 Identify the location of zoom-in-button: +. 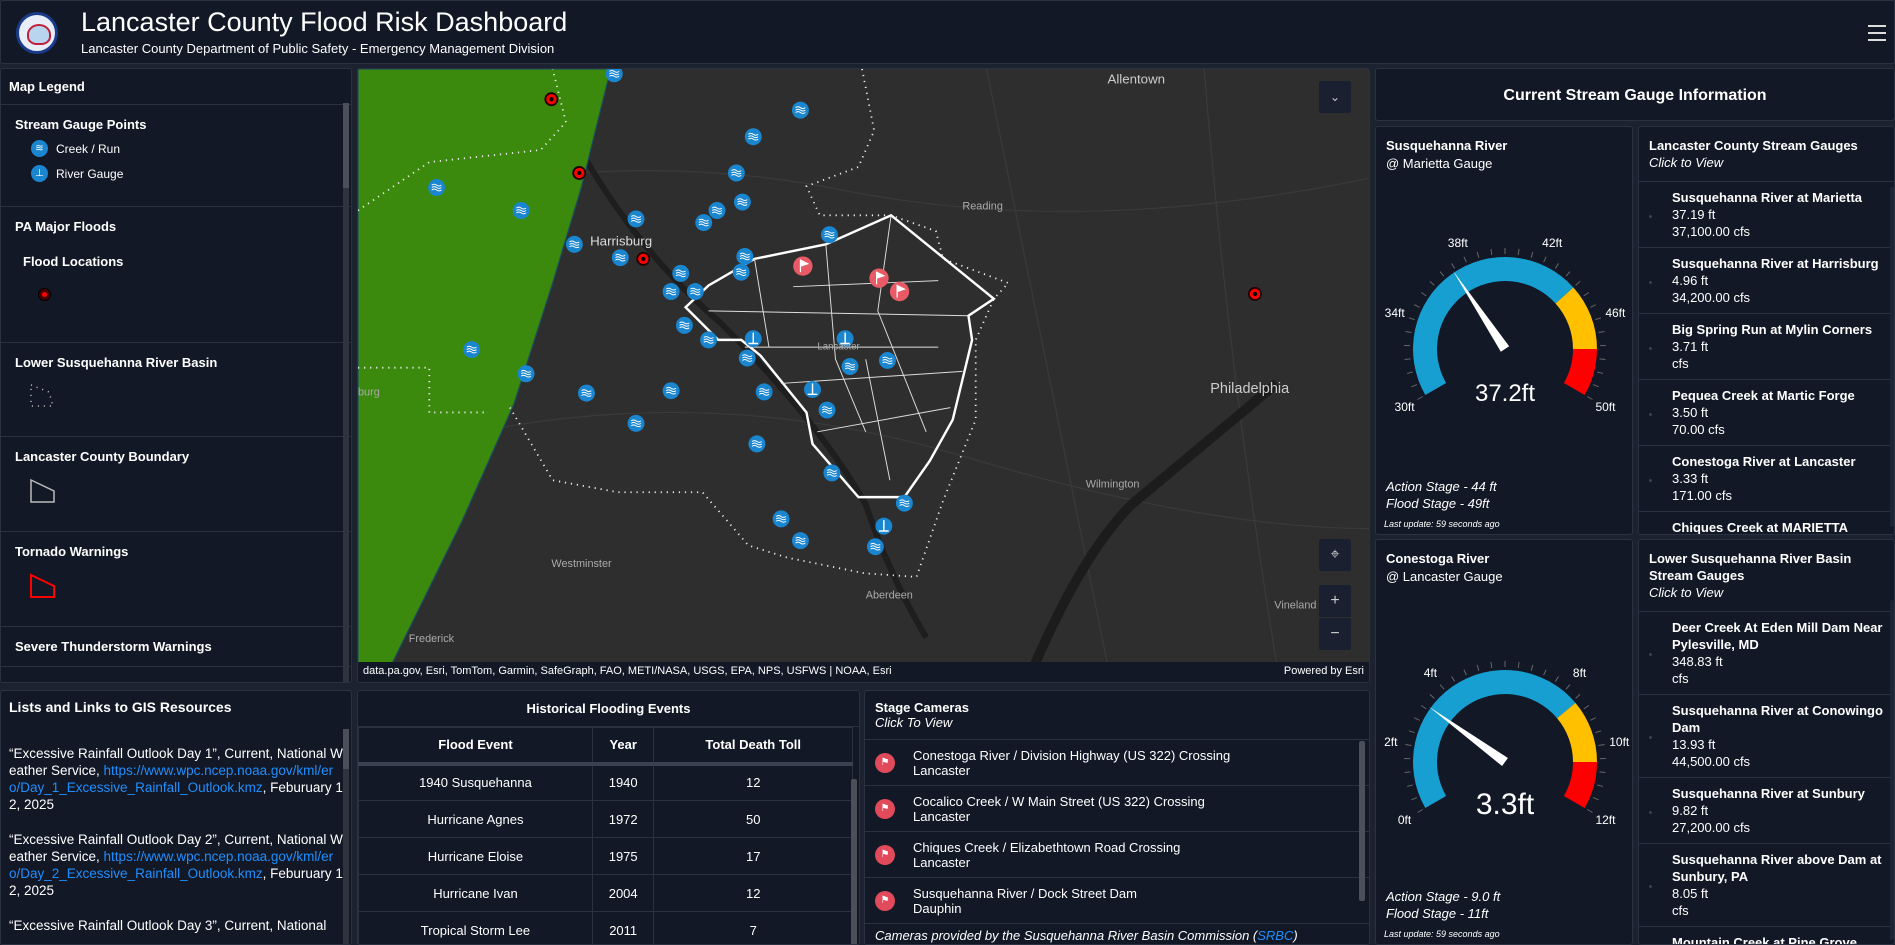
(1335, 601).